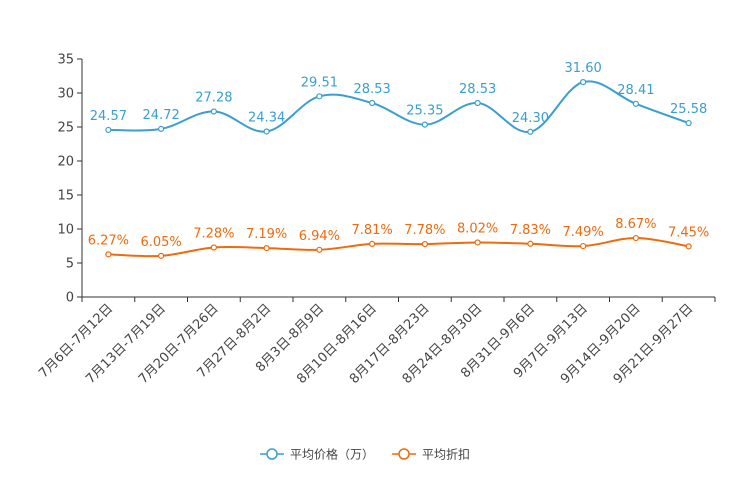 This screenshot has height=496, width=744. What do you see at coordinates (371, 230) in the screenshot?
I see `series-2-data-label: 7.81%` at bounding box center [371, 230].